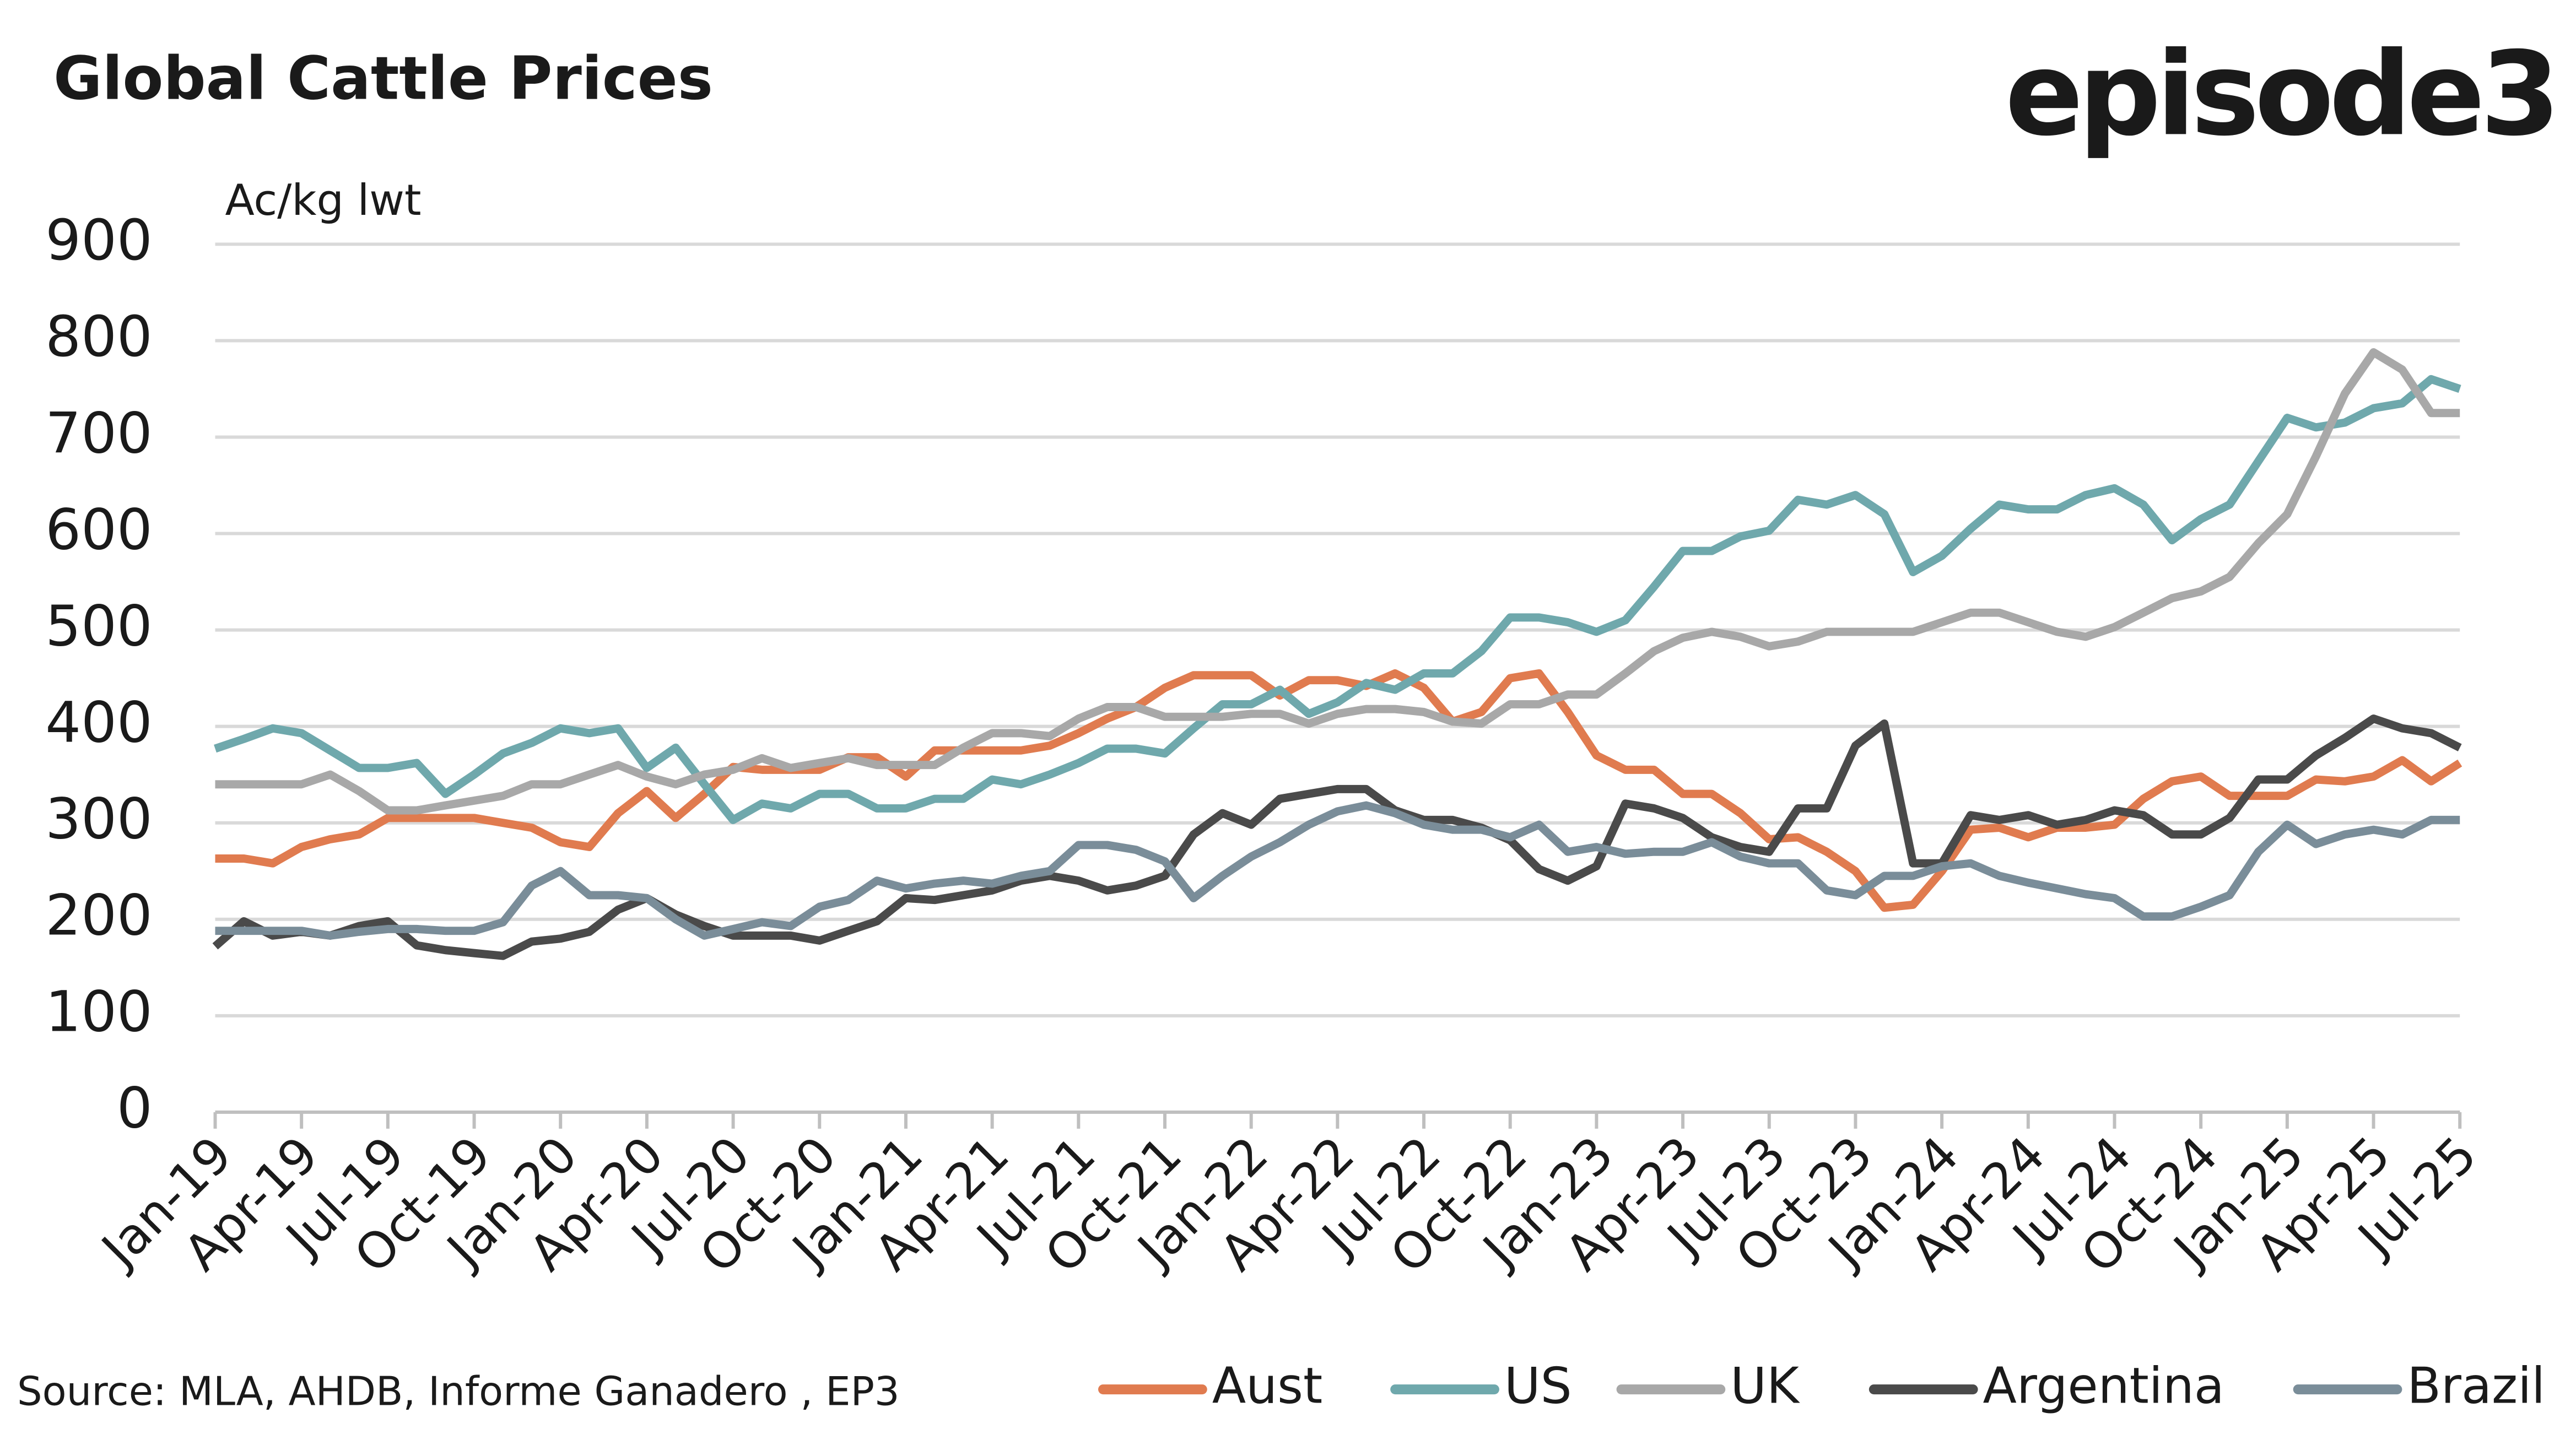  What do you see at coordinates (98, 433) in the screenshot?
I see `y-tick-label: 700` at bounding box center [98, 433].